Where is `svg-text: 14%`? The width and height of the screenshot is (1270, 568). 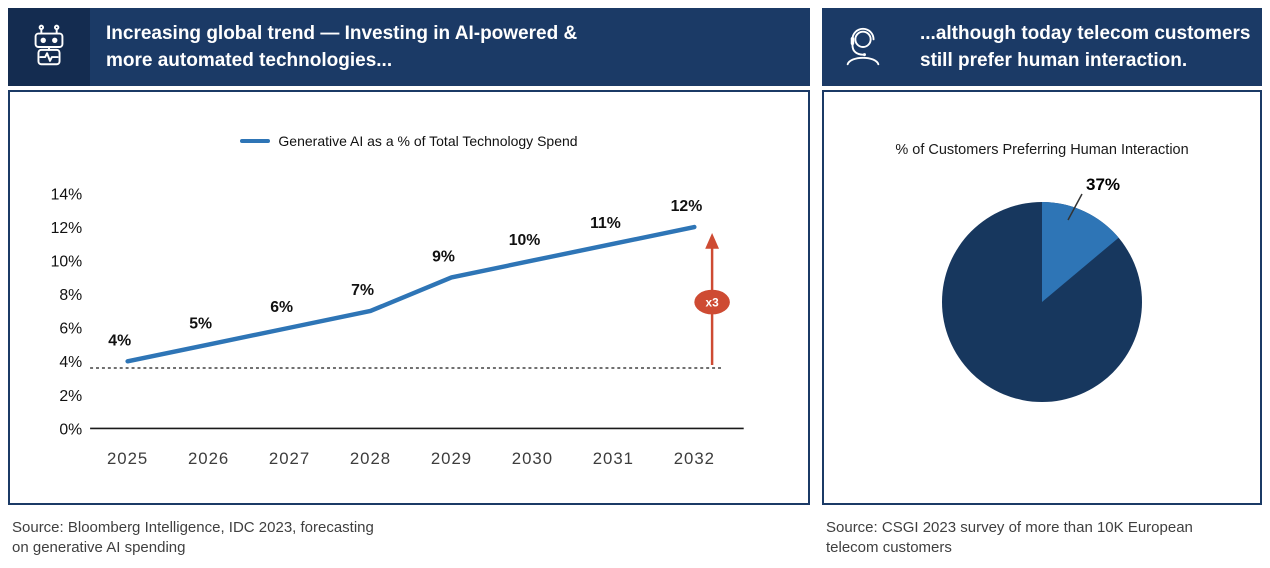
svg-text: 14% is located at coordinates (67, 194).